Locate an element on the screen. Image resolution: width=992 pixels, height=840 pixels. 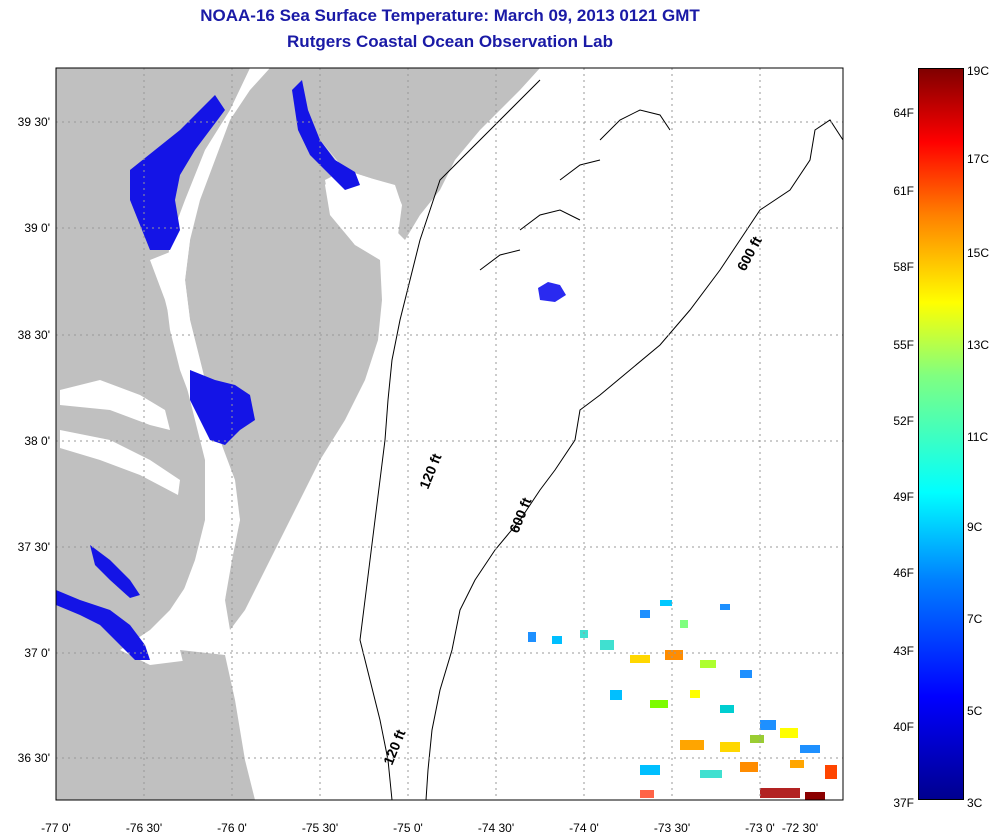
york-river-cold-water is located at coordinates (115, 571).